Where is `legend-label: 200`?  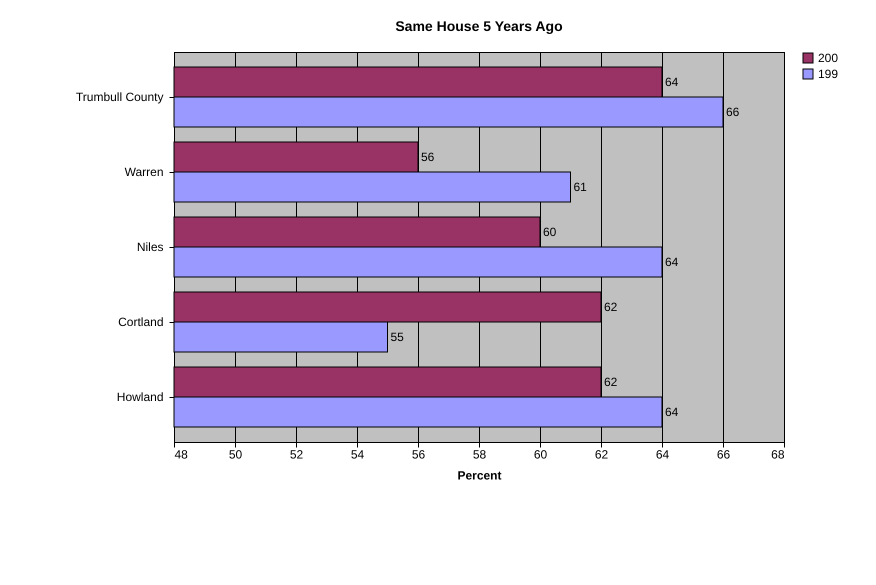
legend-label: 200 is located at coordinates (828, 58).